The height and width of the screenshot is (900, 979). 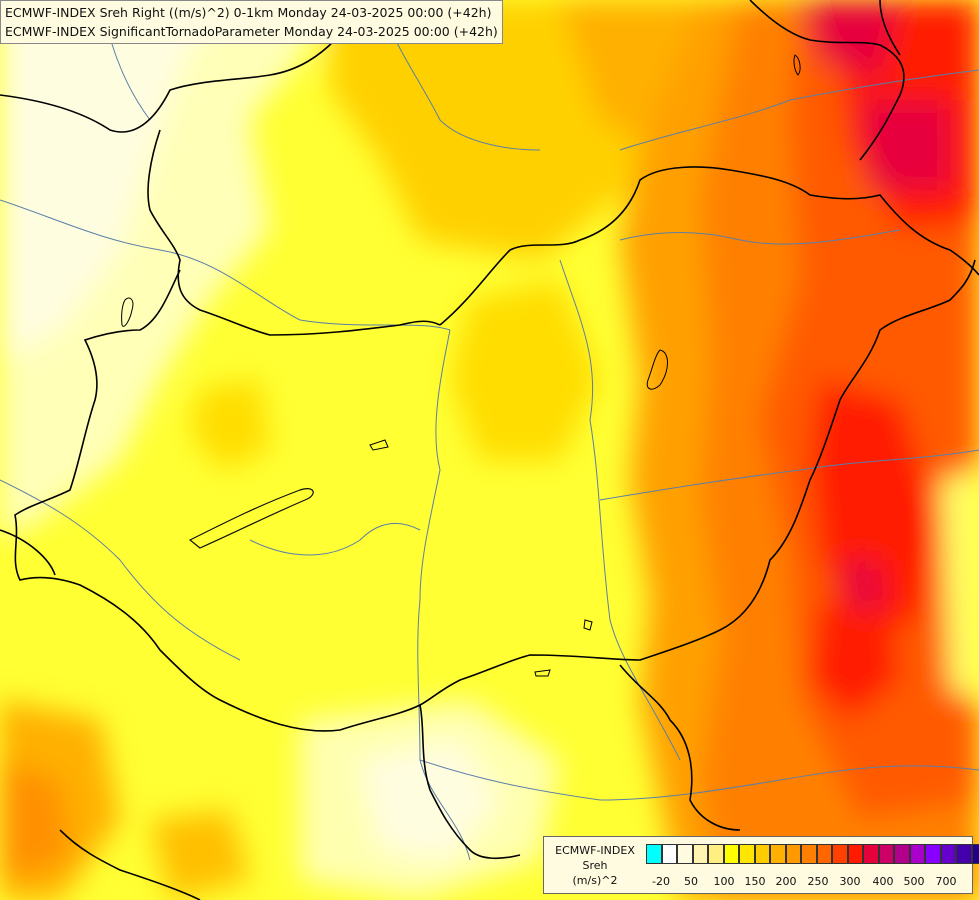 I want to click on legend-ticks: -20 50 100 150 200 250 300 400 500 700, so click(x=806, y=882).